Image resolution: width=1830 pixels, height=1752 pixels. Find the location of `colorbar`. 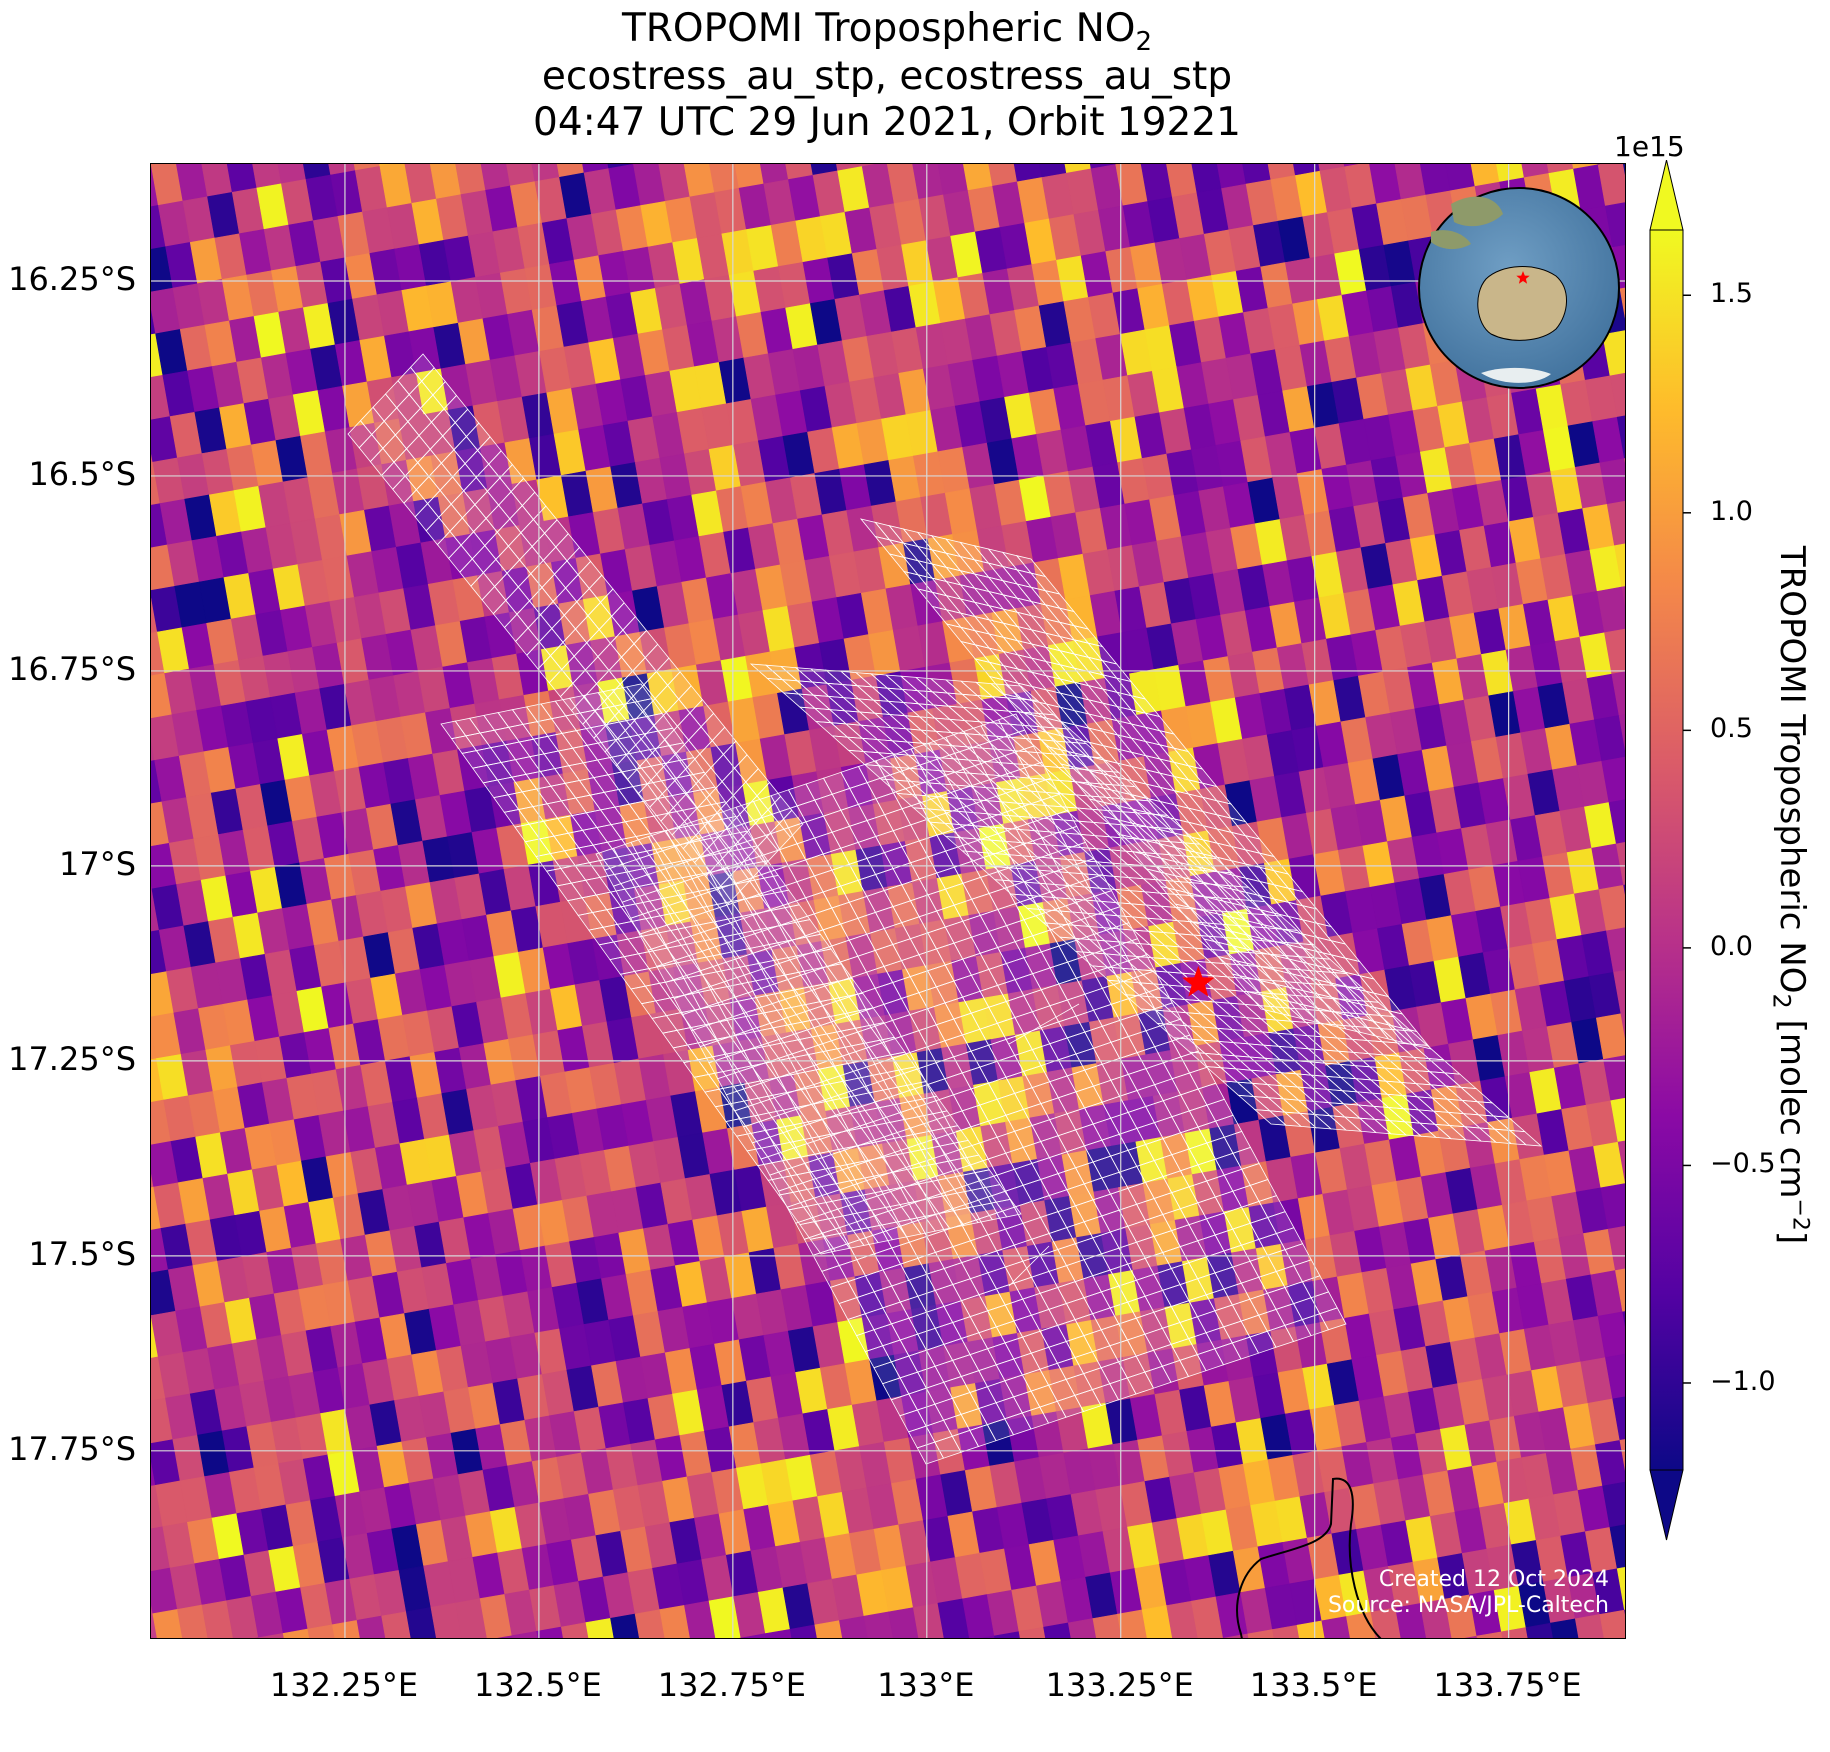

colorbar is located at coordinates (1670, 850).